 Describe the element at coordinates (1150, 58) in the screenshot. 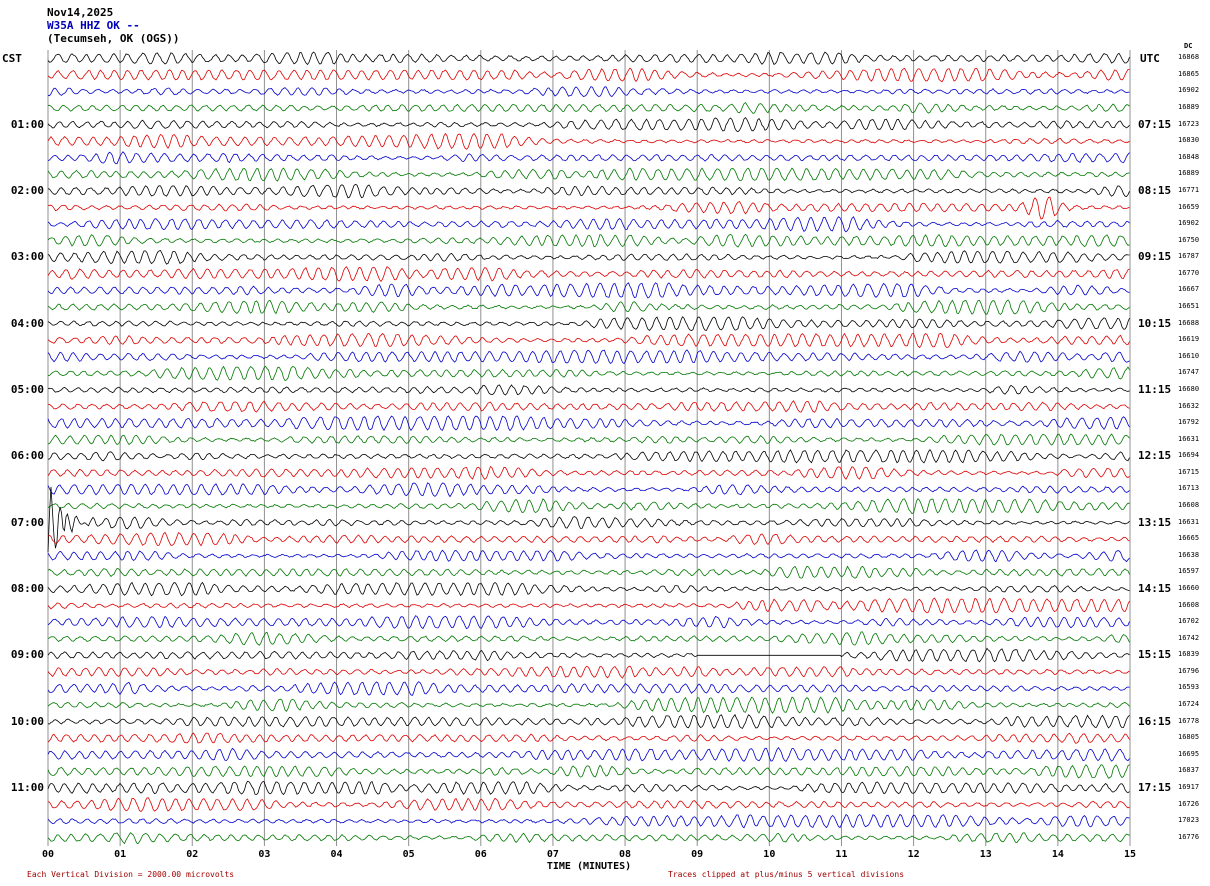

I see `right-timezone-label: UTC` at that location.